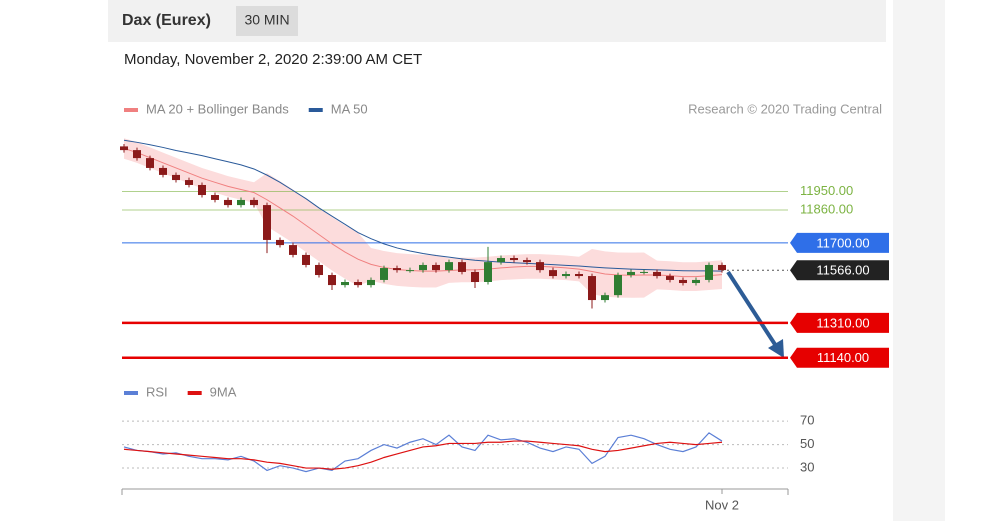  I want to click on level-label: 11310.00, so click(842, 322).